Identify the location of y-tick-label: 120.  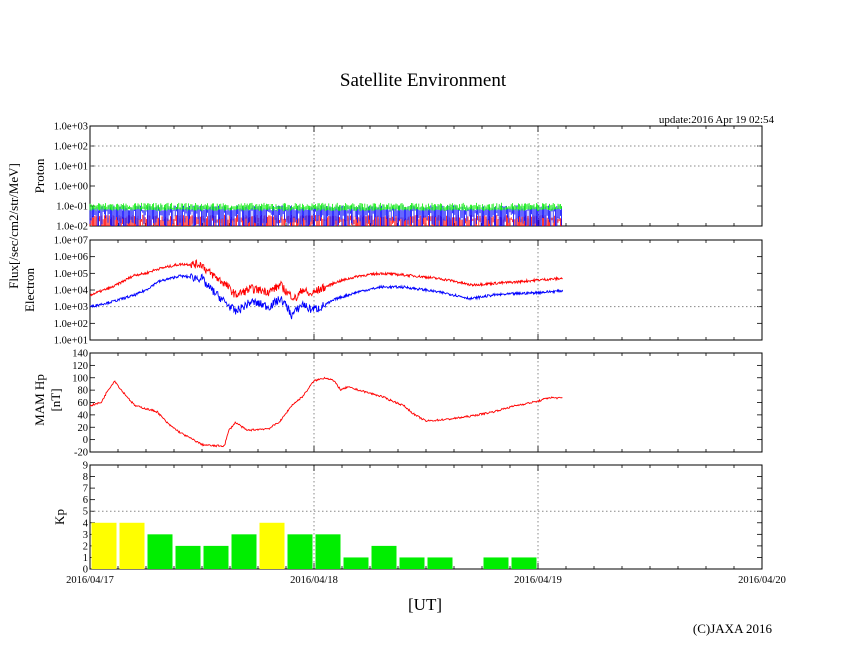
(80, 366).